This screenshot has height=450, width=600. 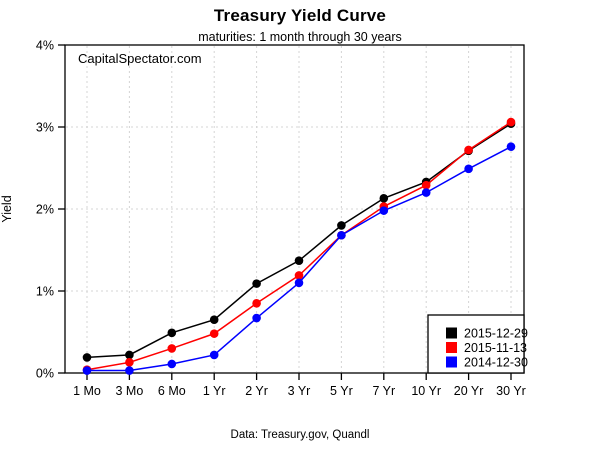 I want to click on x-tick-label: 10 Yr, so click(x=426, y=391).